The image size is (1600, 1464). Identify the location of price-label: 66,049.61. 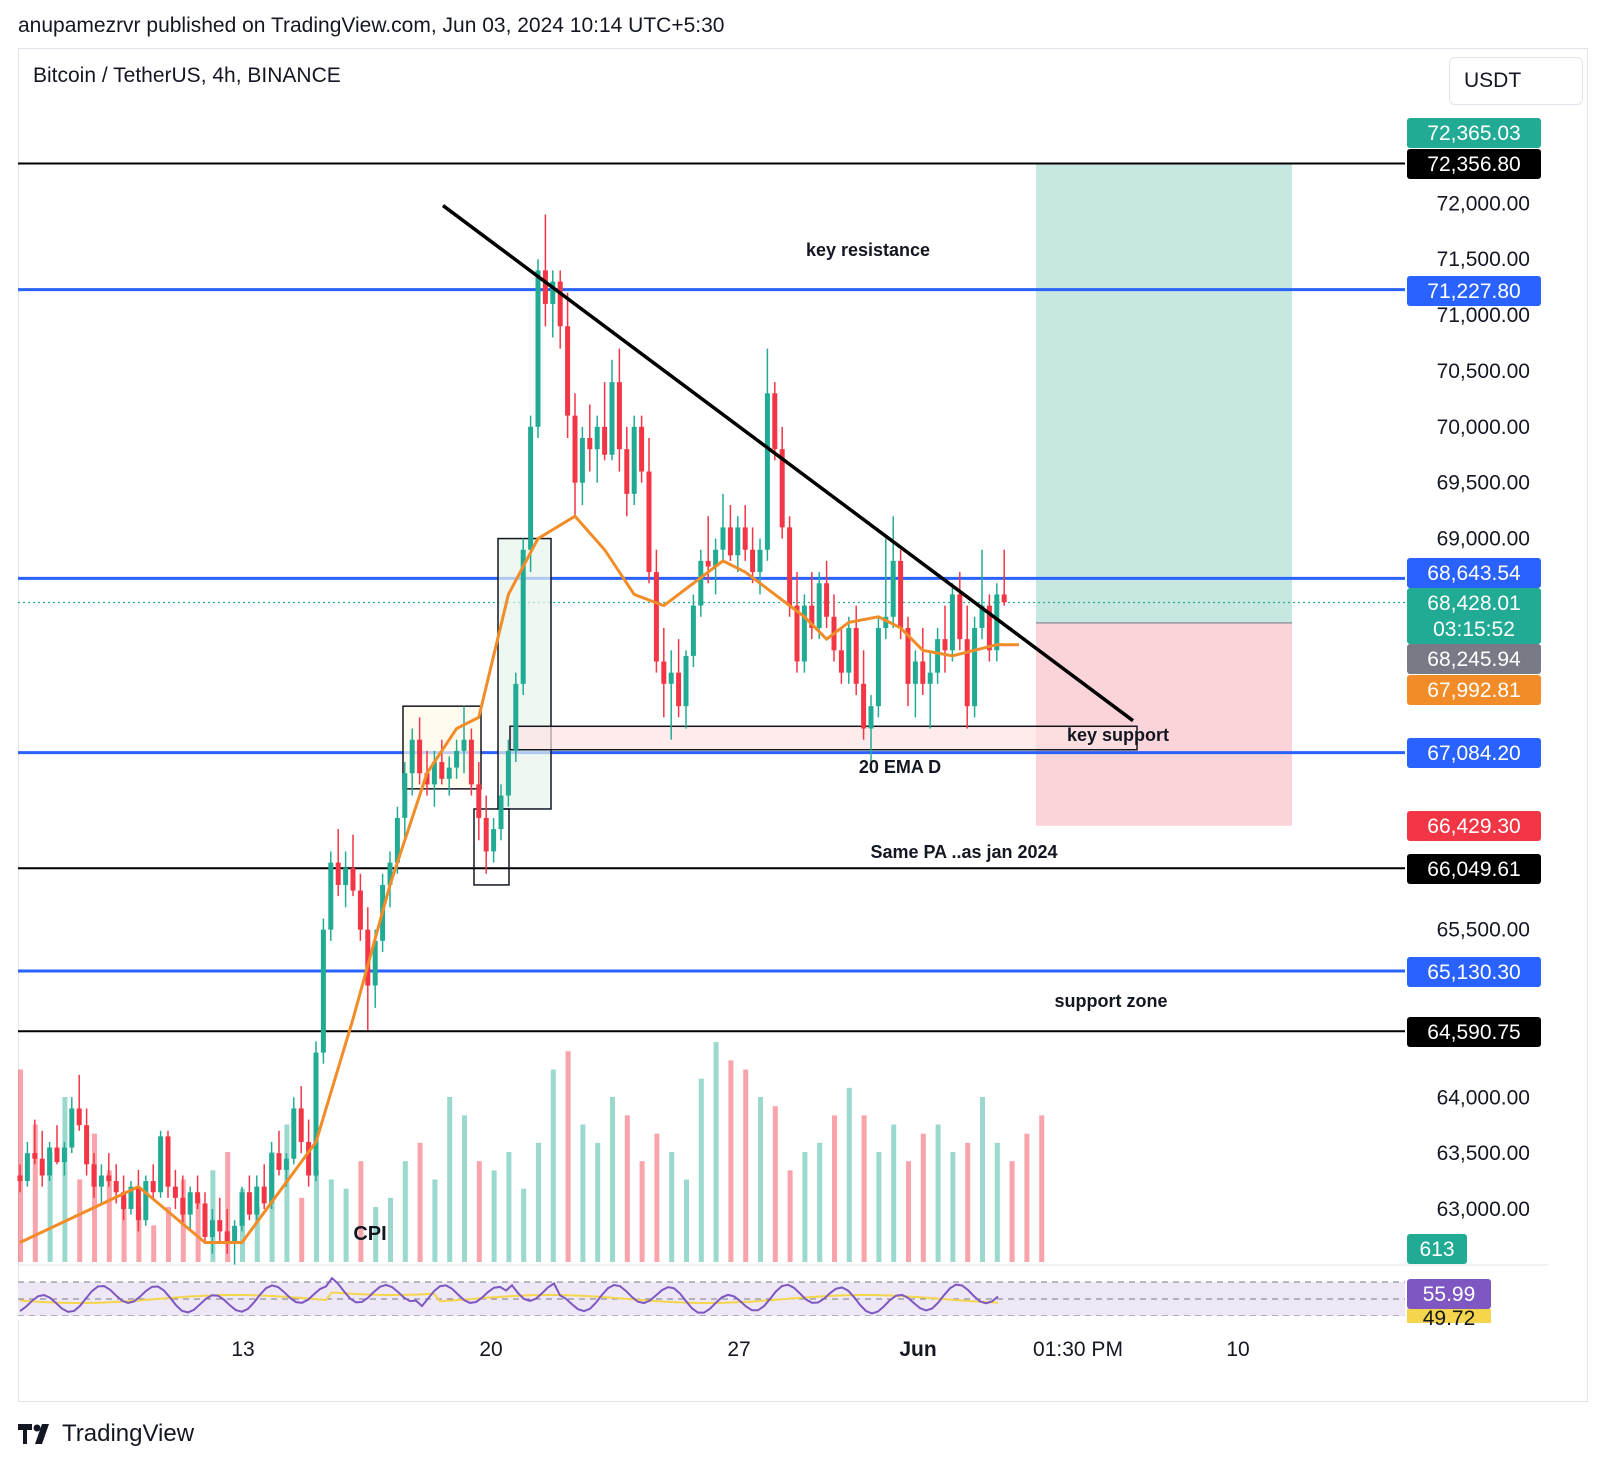
(1474, 869).